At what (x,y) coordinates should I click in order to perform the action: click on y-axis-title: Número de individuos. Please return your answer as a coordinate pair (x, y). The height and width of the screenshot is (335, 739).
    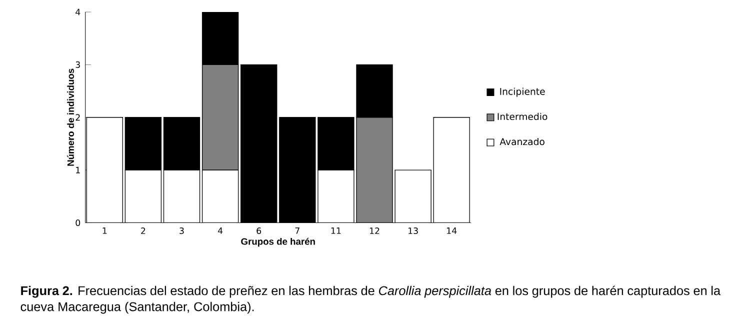
    Looking at the image, I should click on (70, 117).